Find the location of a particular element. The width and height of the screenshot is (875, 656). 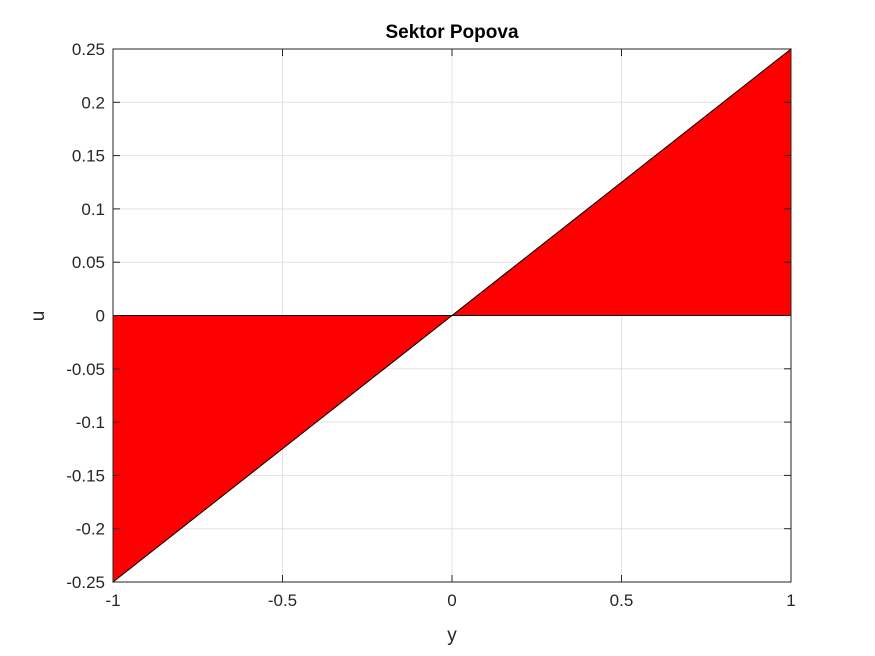

x-tick-labels: -1 -0.5 0 0.5 1 is located at coordinates (450, 600).